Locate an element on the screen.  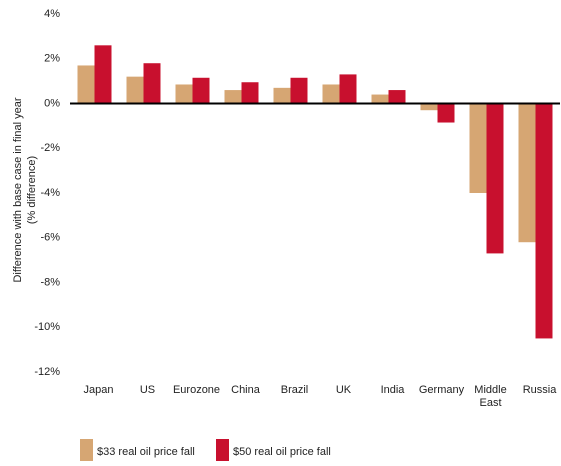
y-tick-label: -6% is located at coordinates (50, 238).